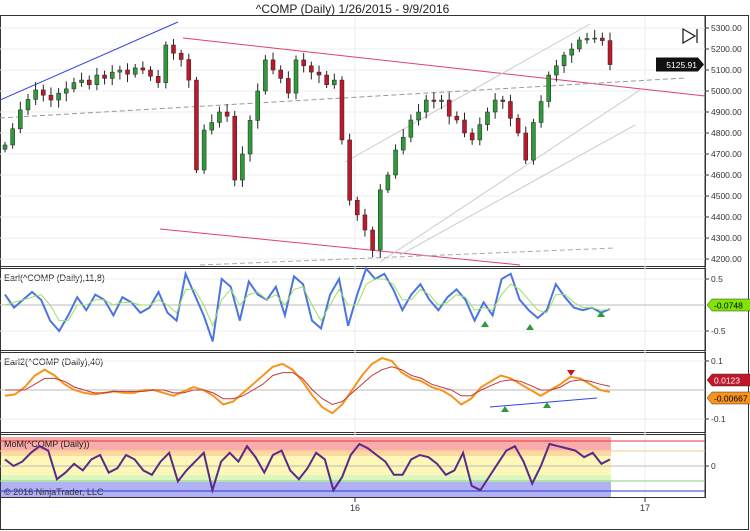 This screenshot has height=531, width=750. Describe the element at coordinates (645, 508) in the screenshot. I see `x-tick-label: 17` at that location.